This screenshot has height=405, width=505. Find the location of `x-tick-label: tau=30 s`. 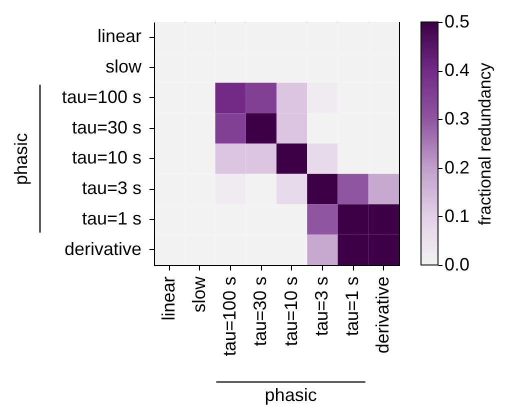

x-tick-label: tau=30 s is located at coordinates (260, 311).